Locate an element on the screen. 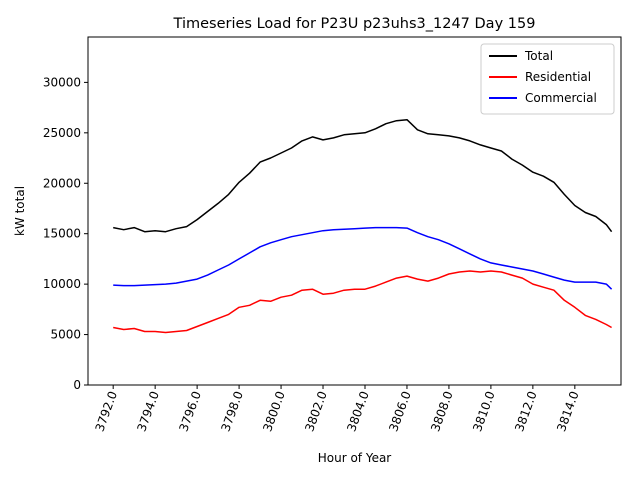 This screenshot has height=480, width=640. y-tick-label: 25000 is located at coordinates (62, 133).